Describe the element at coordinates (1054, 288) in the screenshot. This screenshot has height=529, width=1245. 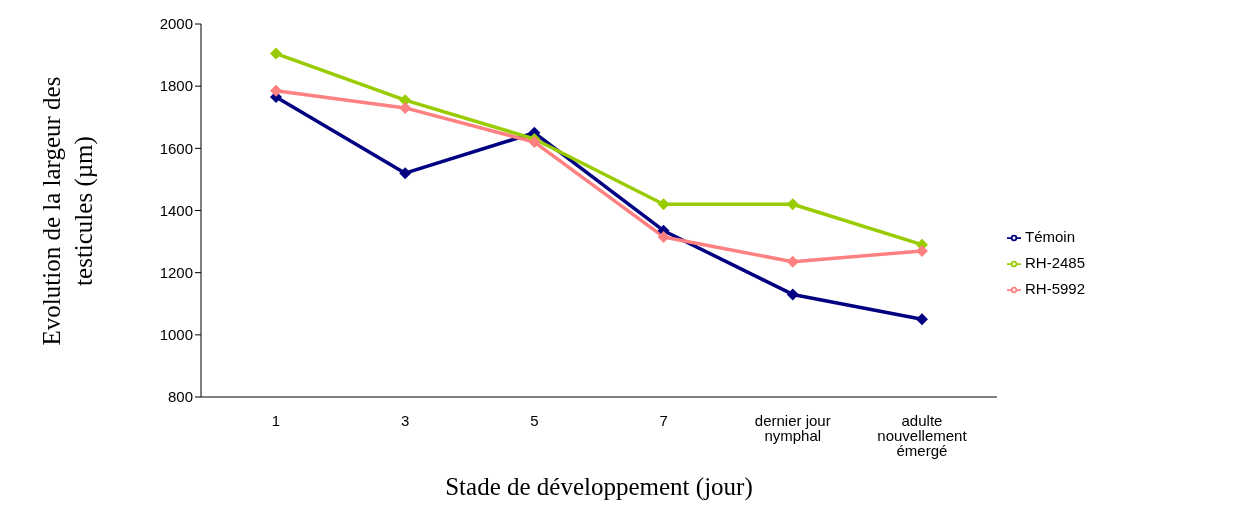
I see `legend-label: RH-5992` at that location.